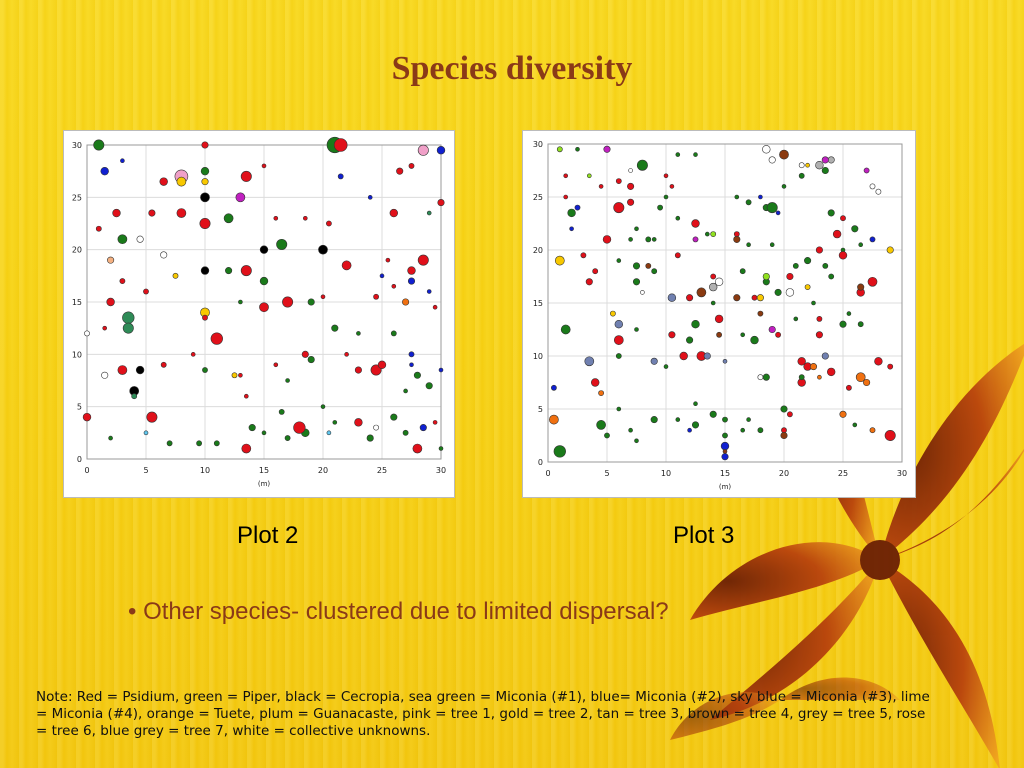 The image size is (1024, 768). What do you see at coordinates (654, 361) in the screenshot?
I see `point-tree7` at bounding box center [654, 361].